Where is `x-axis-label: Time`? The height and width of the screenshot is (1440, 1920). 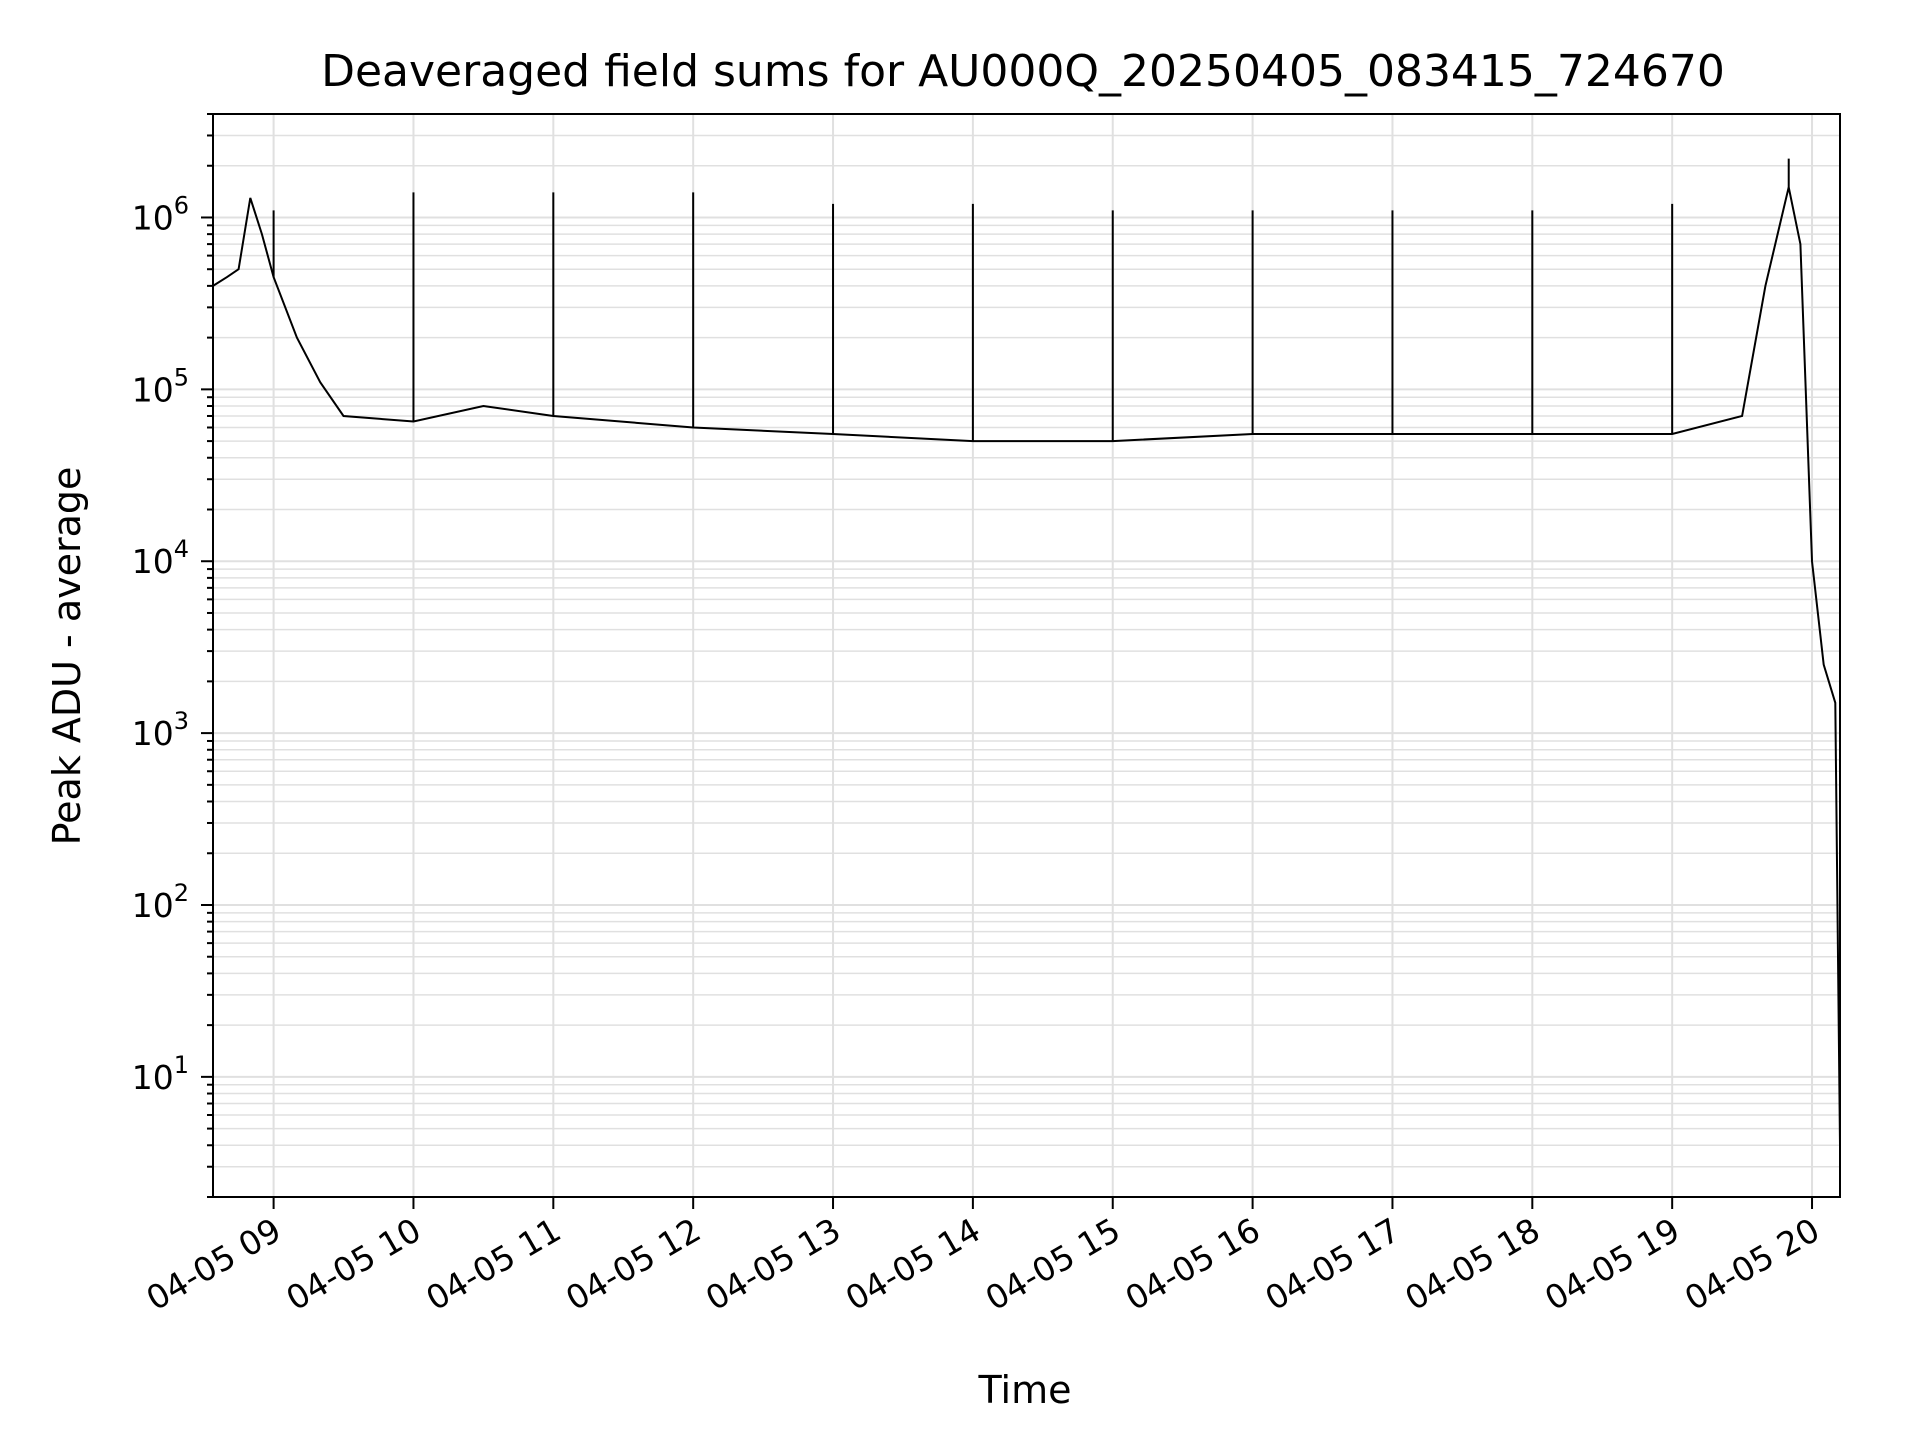
x-axis-label: Time is located at coordinates (1025, 1390).